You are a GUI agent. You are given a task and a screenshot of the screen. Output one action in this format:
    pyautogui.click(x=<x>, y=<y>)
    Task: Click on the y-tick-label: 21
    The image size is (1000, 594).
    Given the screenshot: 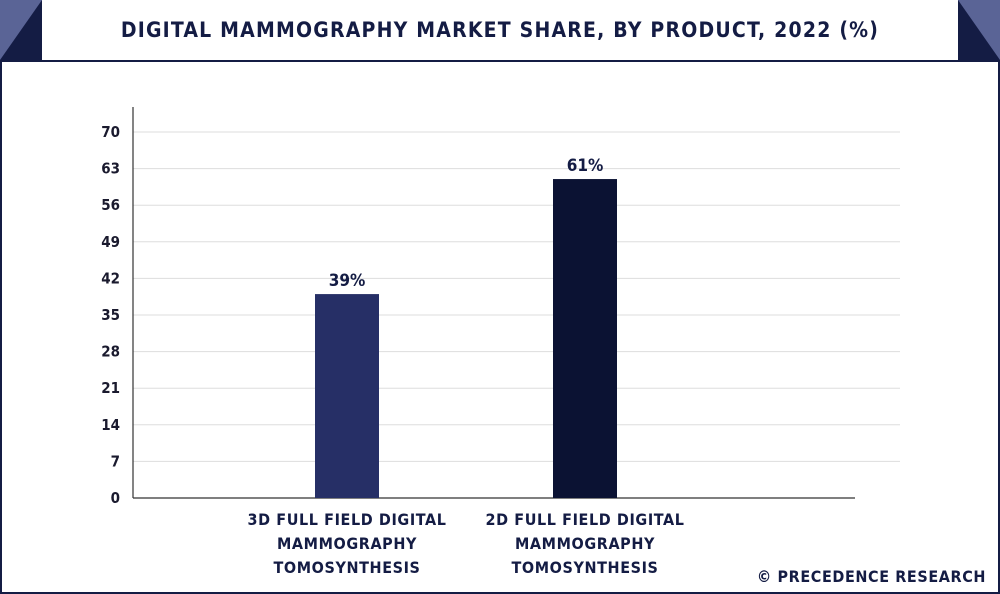 What is the action you would take?
    pyautogui.click(x=110, y=388)
    